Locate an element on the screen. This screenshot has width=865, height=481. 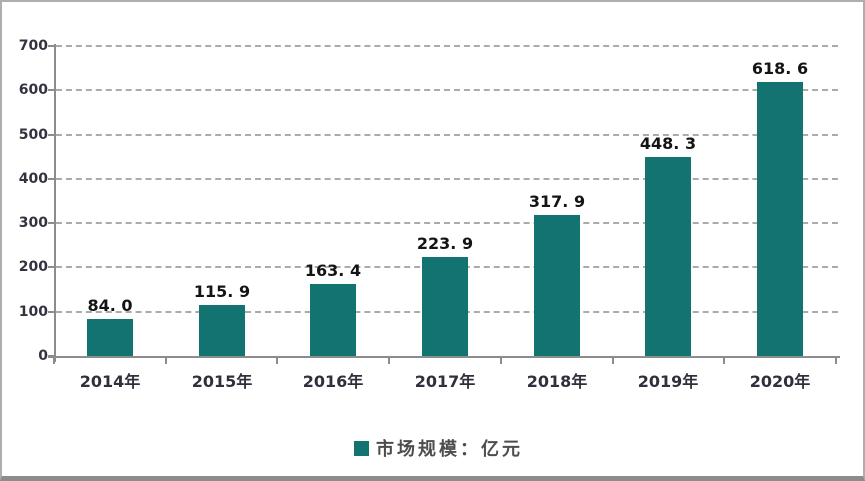
y-axis-label: 600 is located at coordinates (33, 90).